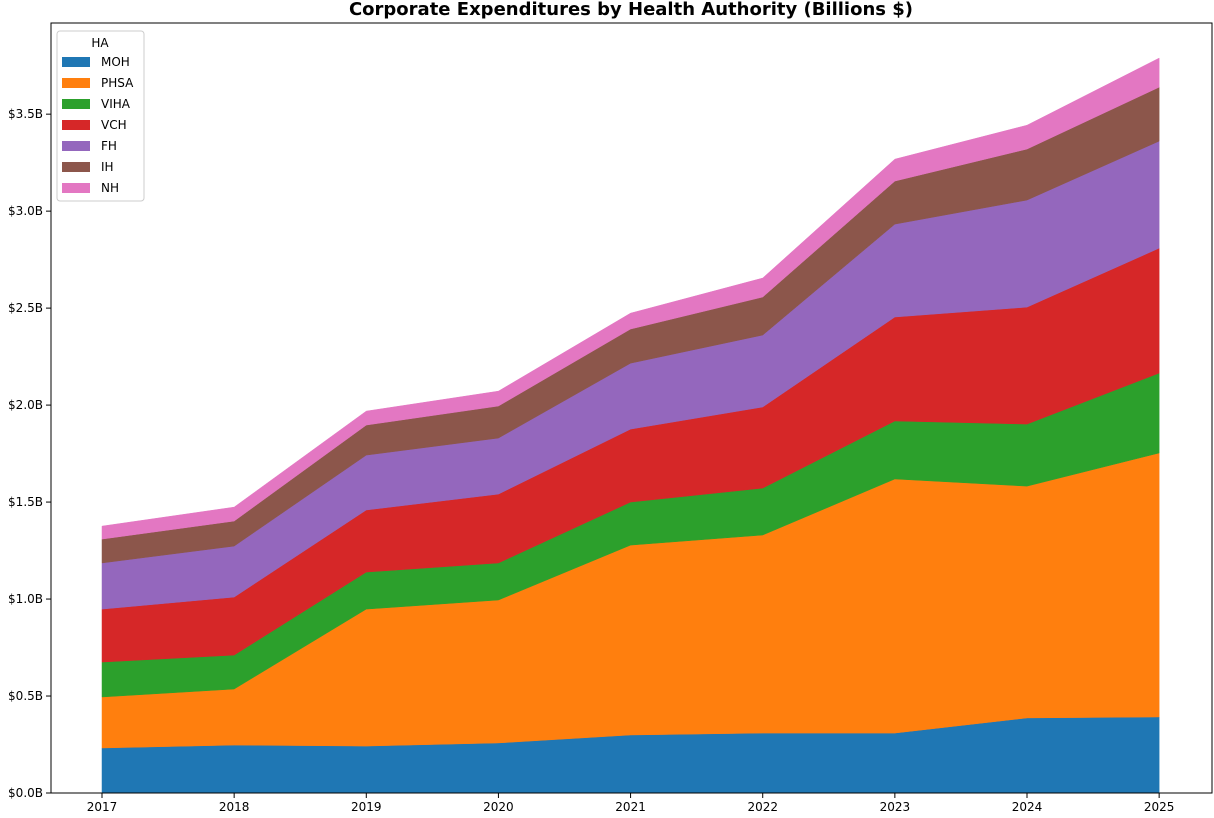  Describe the element at coordinates (76, 83) in the screenshot. I see `legend-swatch-phsa` at that location.